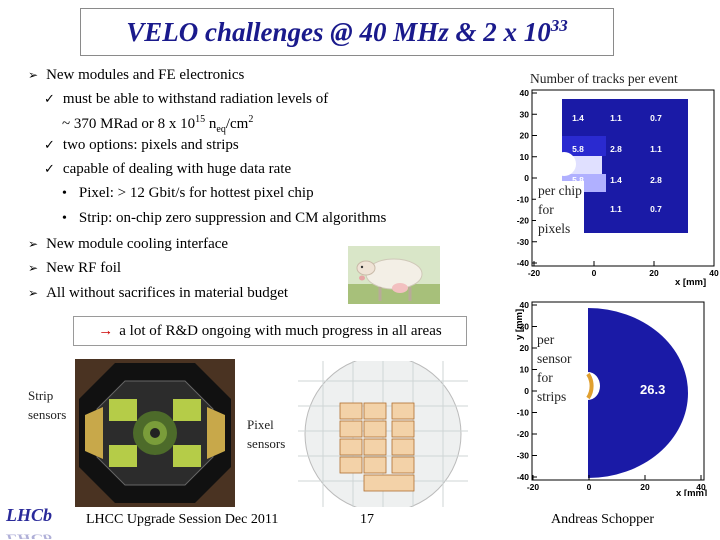 Image resolution: width=720 pixels, height=540 pixels. I want to click on slide-title-box: VELO challenges @ 40 MHz & 2 x 1033, so click(347, 32).